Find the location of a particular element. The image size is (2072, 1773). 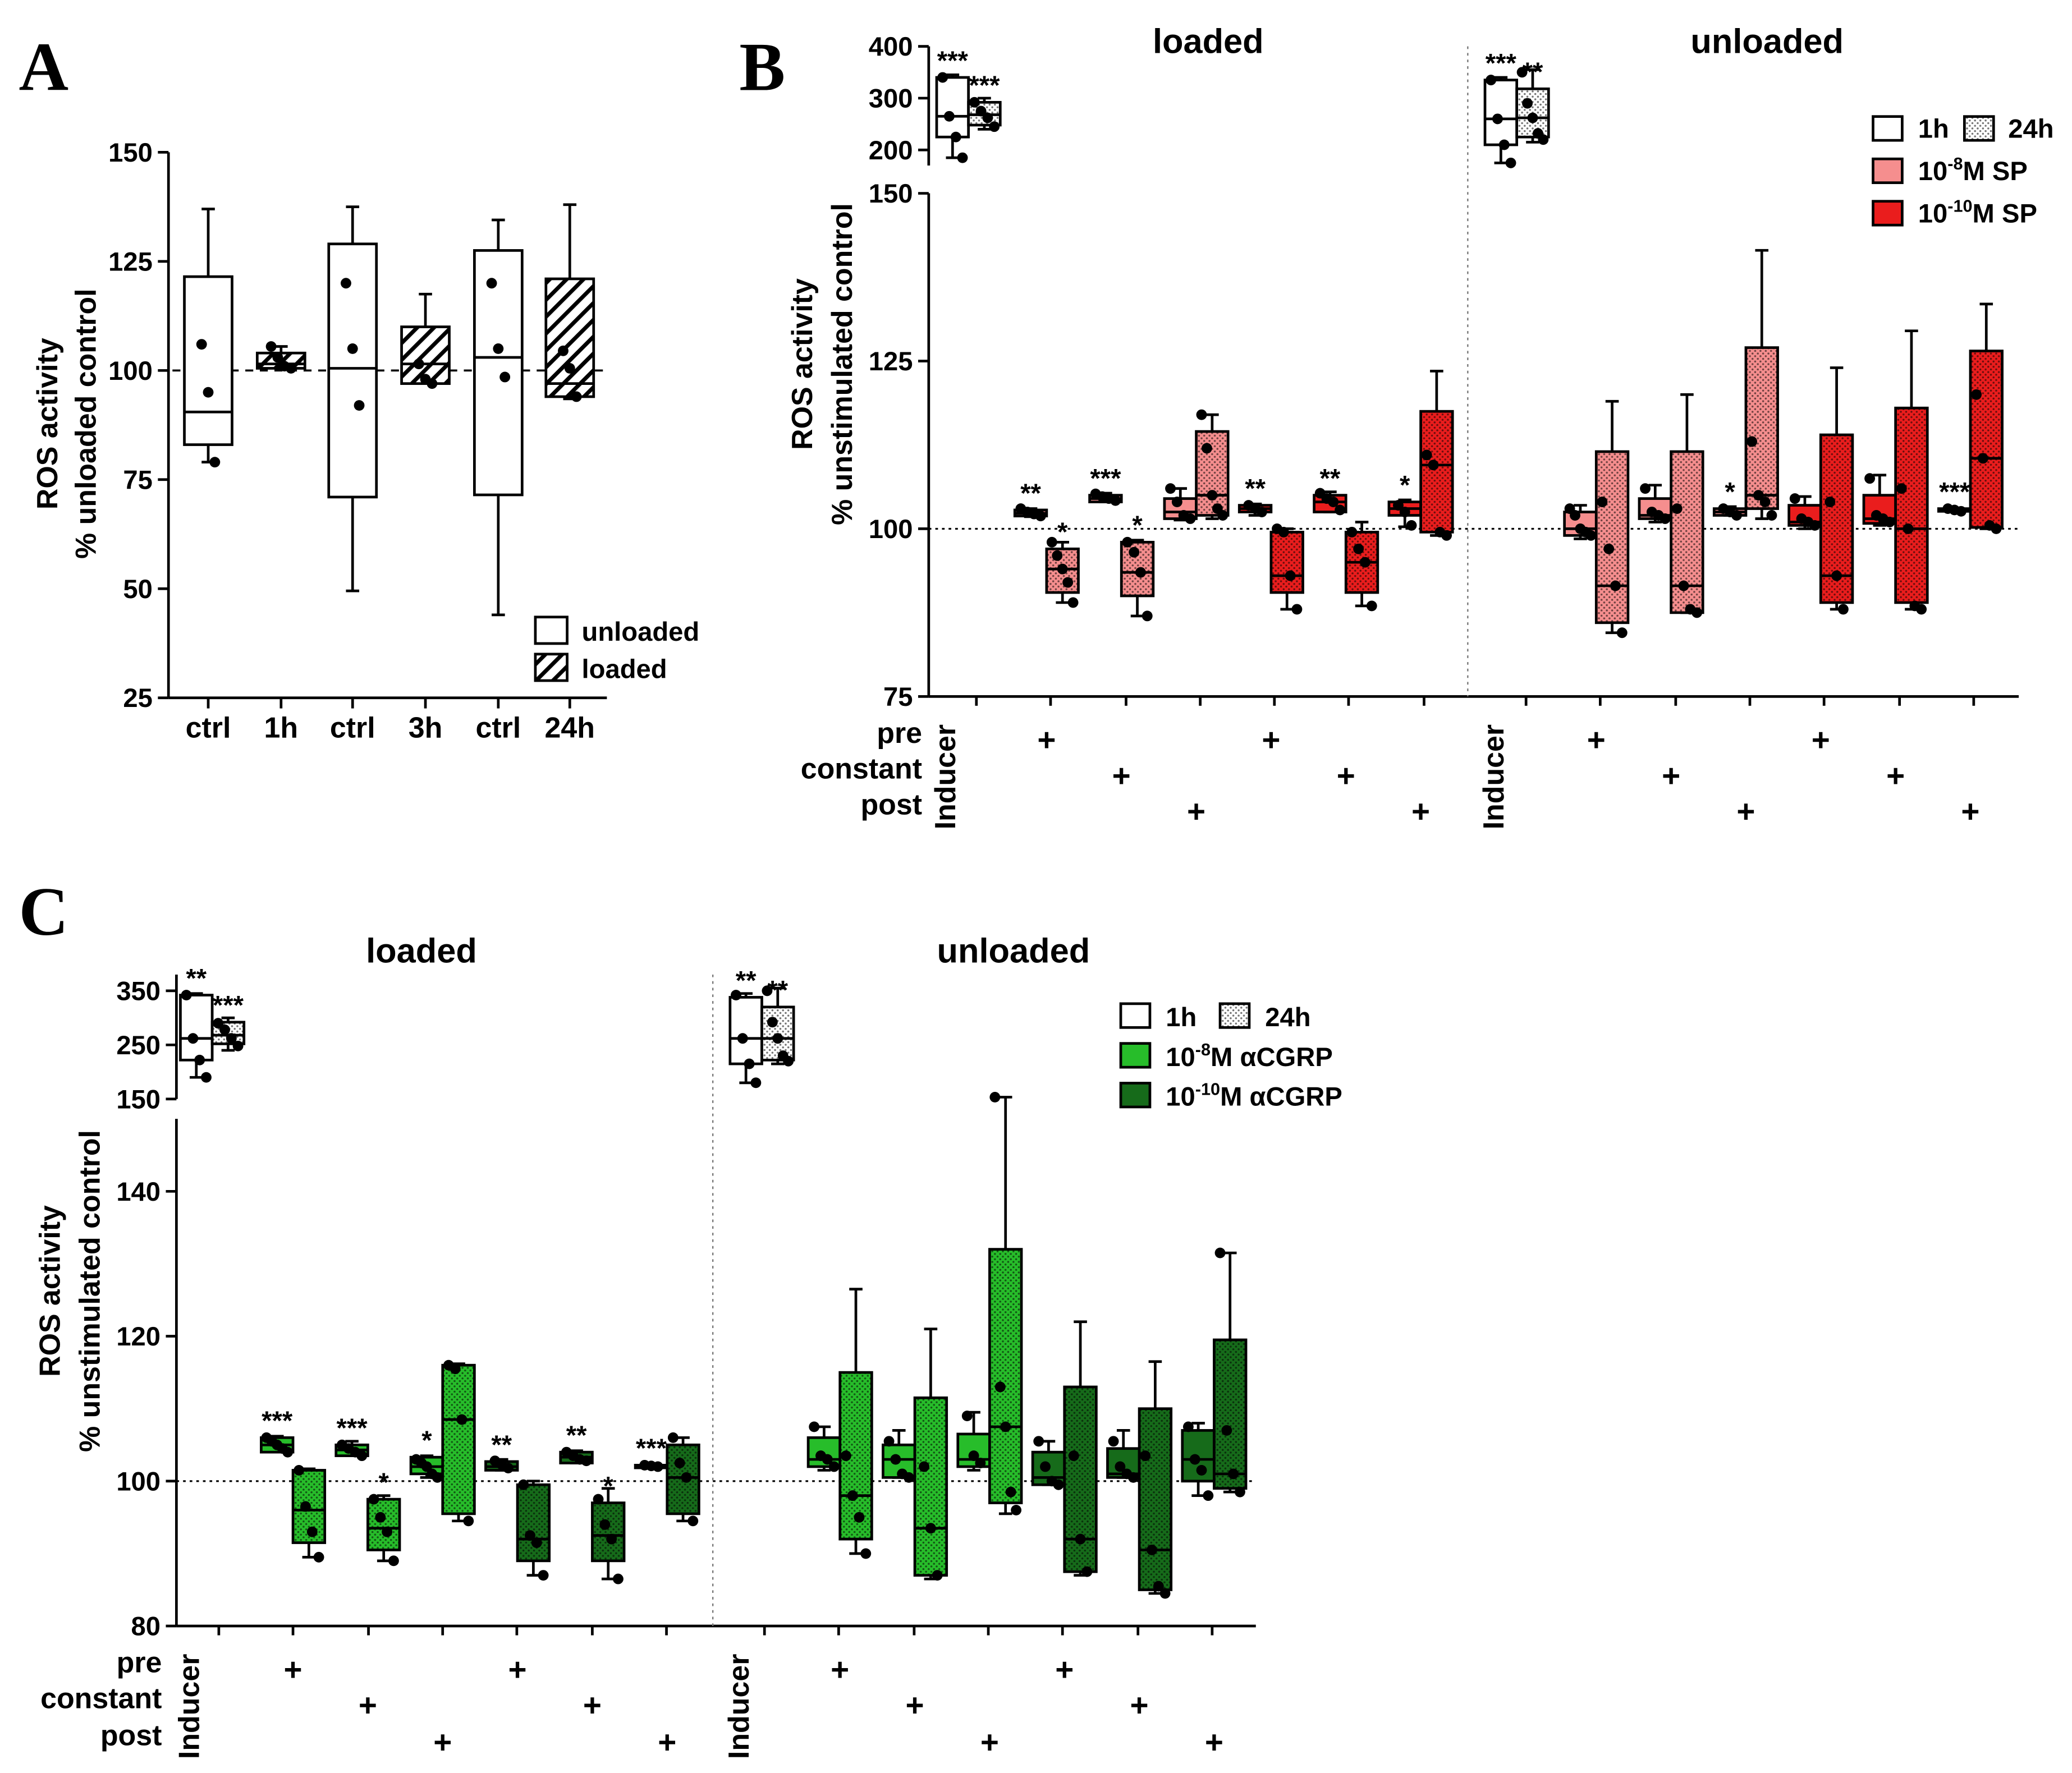

panel-c-box-unloaded-10-10M-post-24h-point is located at coordinates (1234, 1474).